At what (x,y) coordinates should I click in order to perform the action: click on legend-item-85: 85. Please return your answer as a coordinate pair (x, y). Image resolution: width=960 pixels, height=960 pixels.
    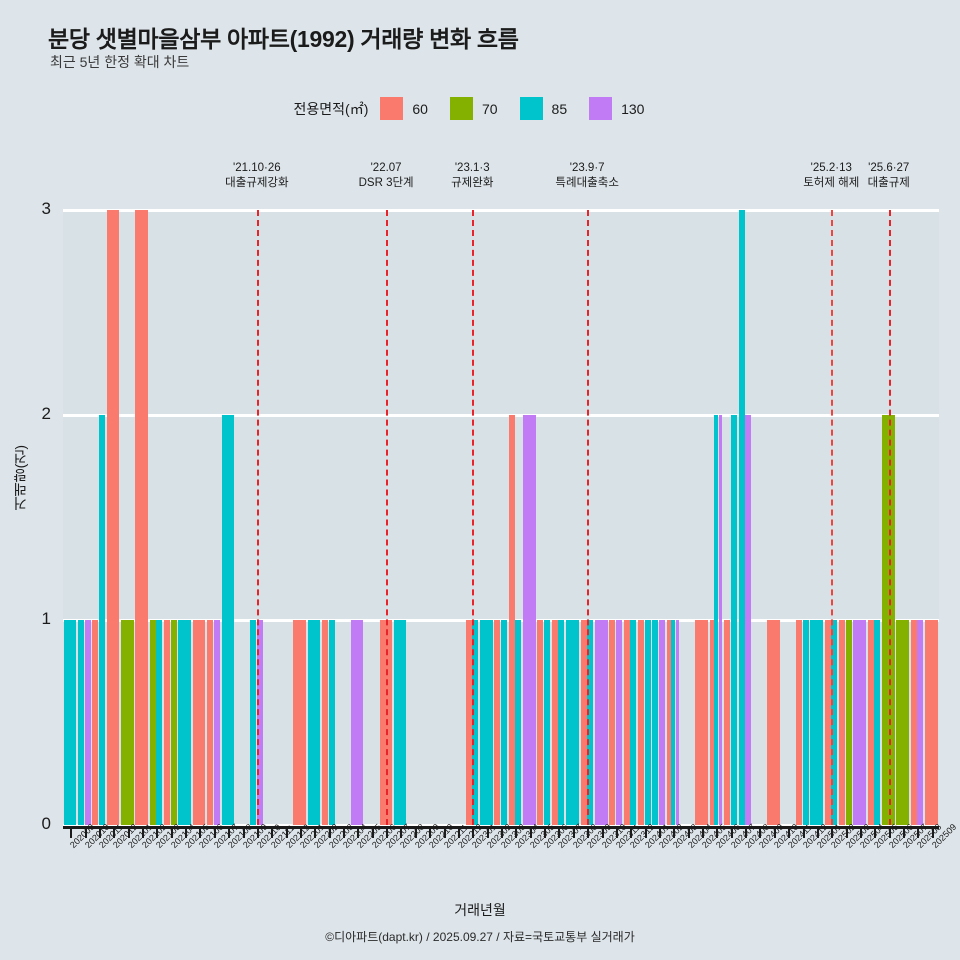
    Looking at the image, I should click on (552, 108).